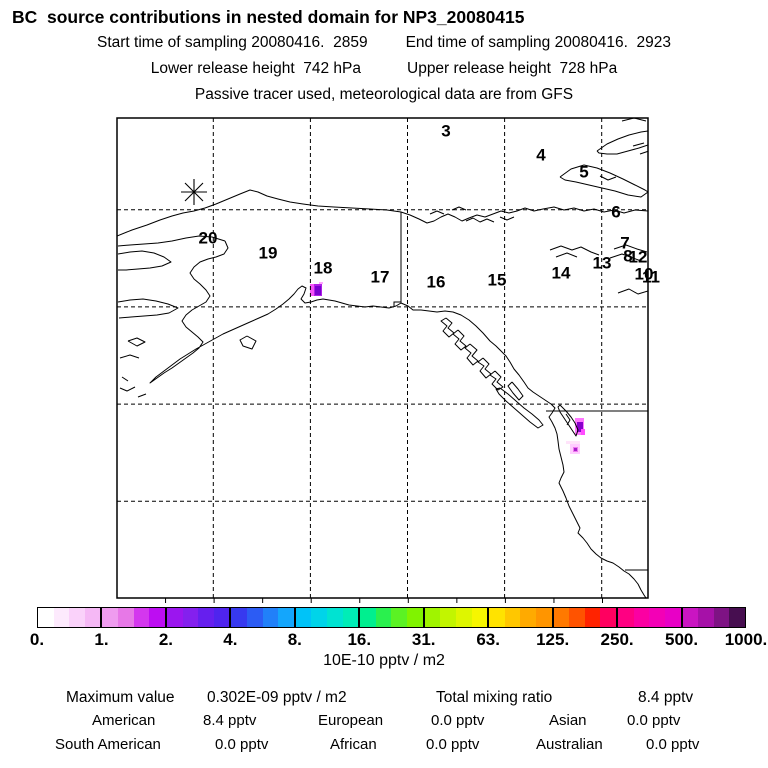 This screenshot has height=768, width=768. What do you see at coordinates (120, 697) in the screenshot?
I see `maximum-value-label: Maximum value` at bounding box center [120, 697].